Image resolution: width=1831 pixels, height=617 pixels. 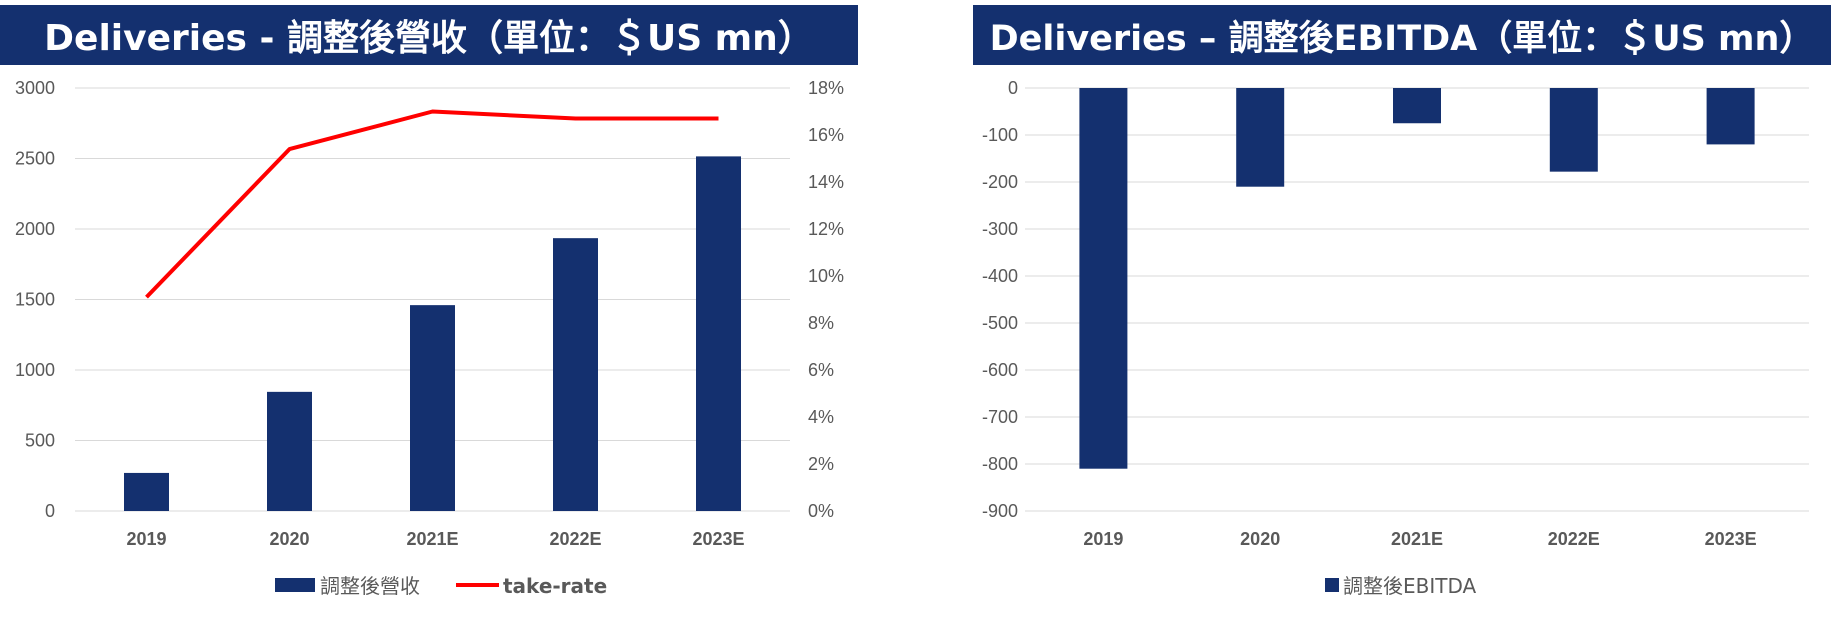 What do you see at coordinates (1410, 586) in the screenshot?
I see `legend-label-ebitda: 調整後EBITDA` at bounding box center [1410, 586].